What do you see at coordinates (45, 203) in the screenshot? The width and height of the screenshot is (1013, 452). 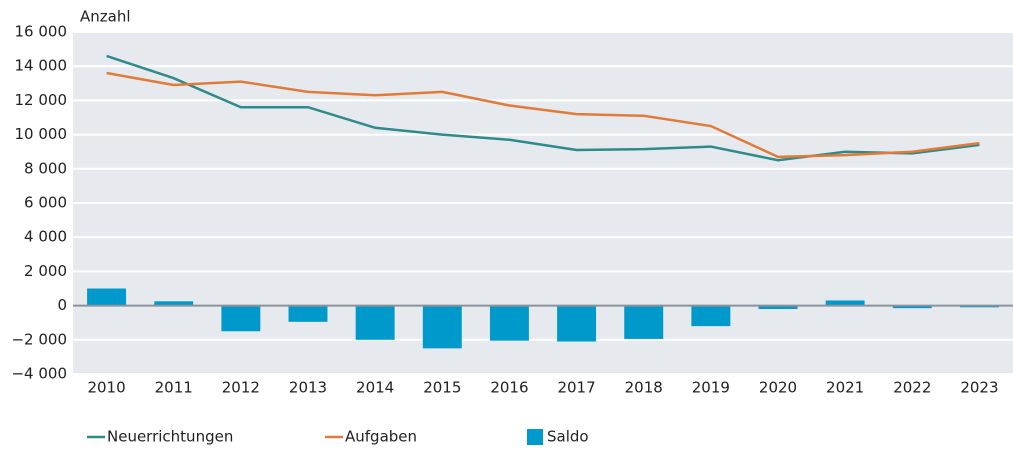 I see `y-tick-label: 6 000` at bounding box center [45, 203].